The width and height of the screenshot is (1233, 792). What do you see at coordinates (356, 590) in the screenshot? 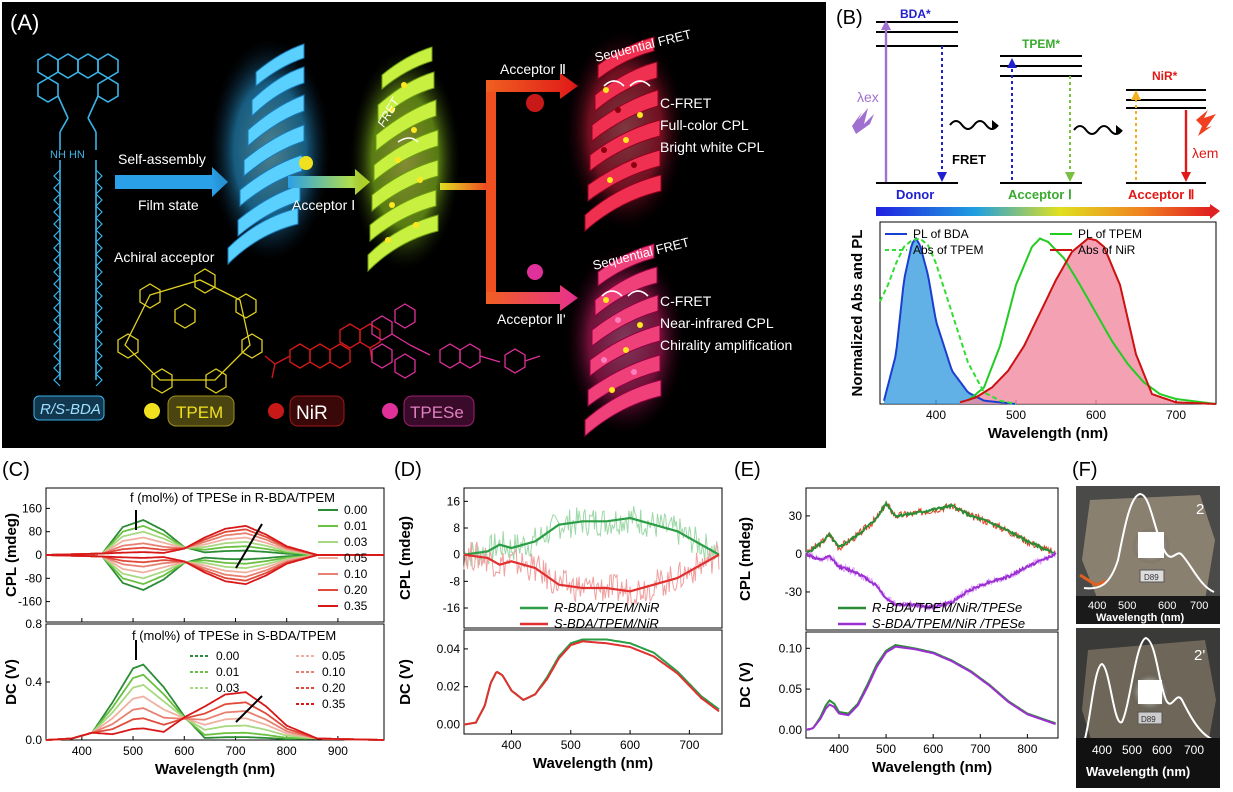
I see `c-top-legend-label: 0.20` at bounding box center [356, 590].